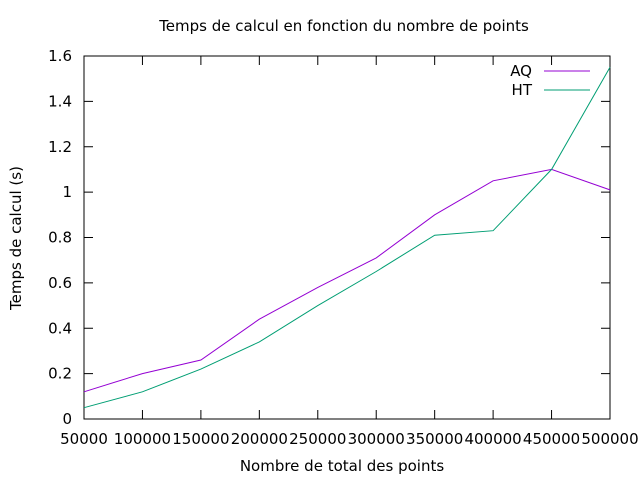 Image resolution: width=640 pixels, height=480 pixels. I want to click on x-tick-label: 500000, so click(609, 439).